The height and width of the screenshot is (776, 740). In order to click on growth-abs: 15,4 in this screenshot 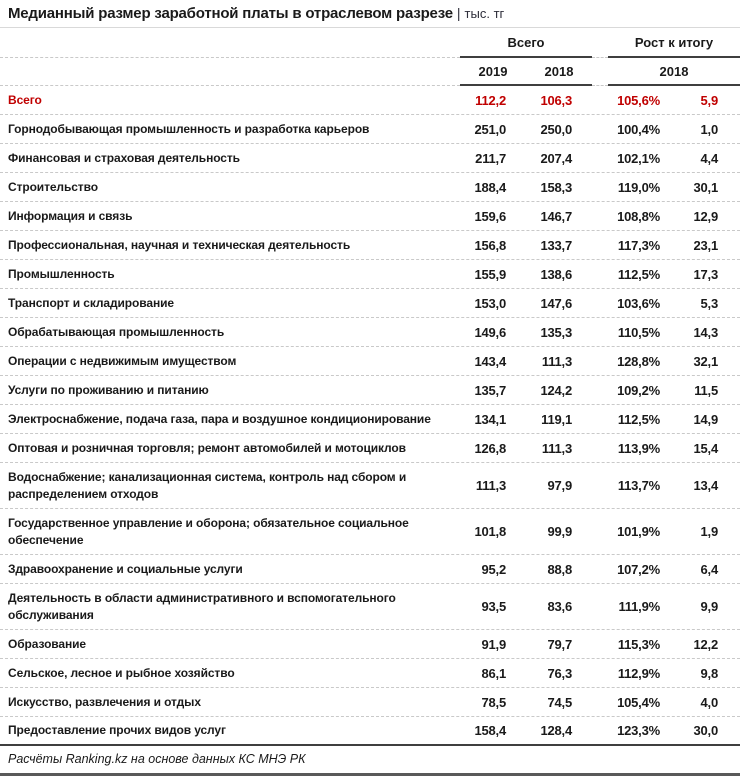, I will do `click(705, 448)`.